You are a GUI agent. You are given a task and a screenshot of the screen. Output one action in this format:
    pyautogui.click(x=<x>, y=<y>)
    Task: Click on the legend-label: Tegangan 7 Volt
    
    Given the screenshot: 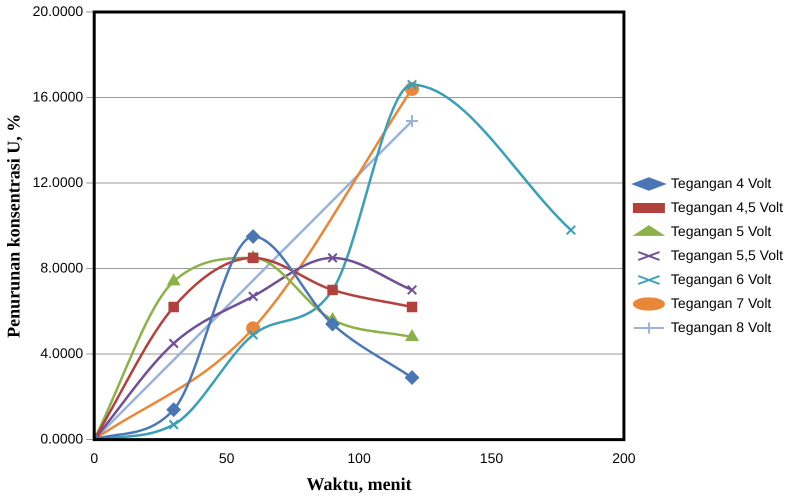 What is the action you would take?
    pyautogui.click(x=721, y=302)
    